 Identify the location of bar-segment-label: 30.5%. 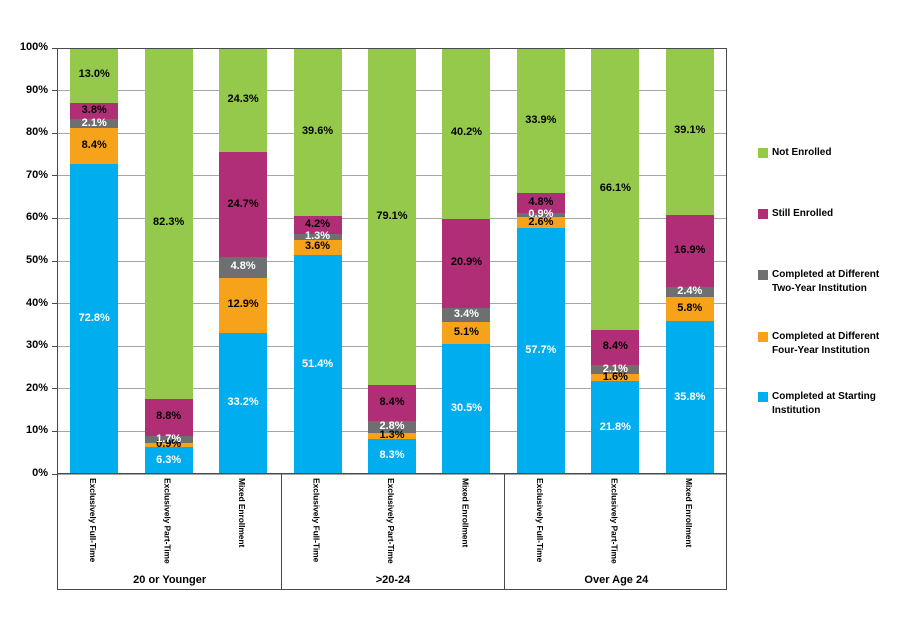
(466, 408).